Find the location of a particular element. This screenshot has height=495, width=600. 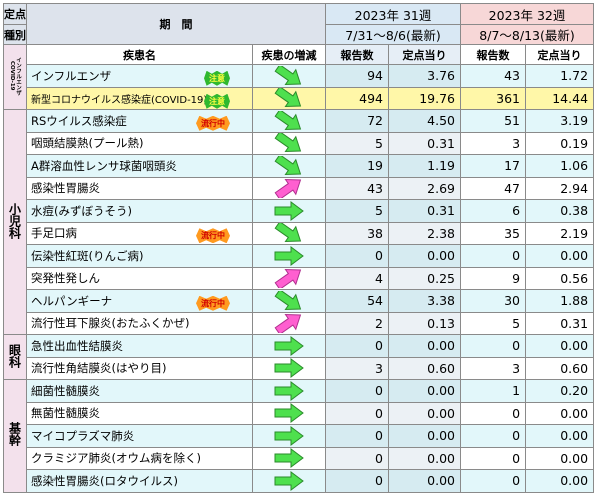

per-value: 3.76 is located at coordinates (424, 76).